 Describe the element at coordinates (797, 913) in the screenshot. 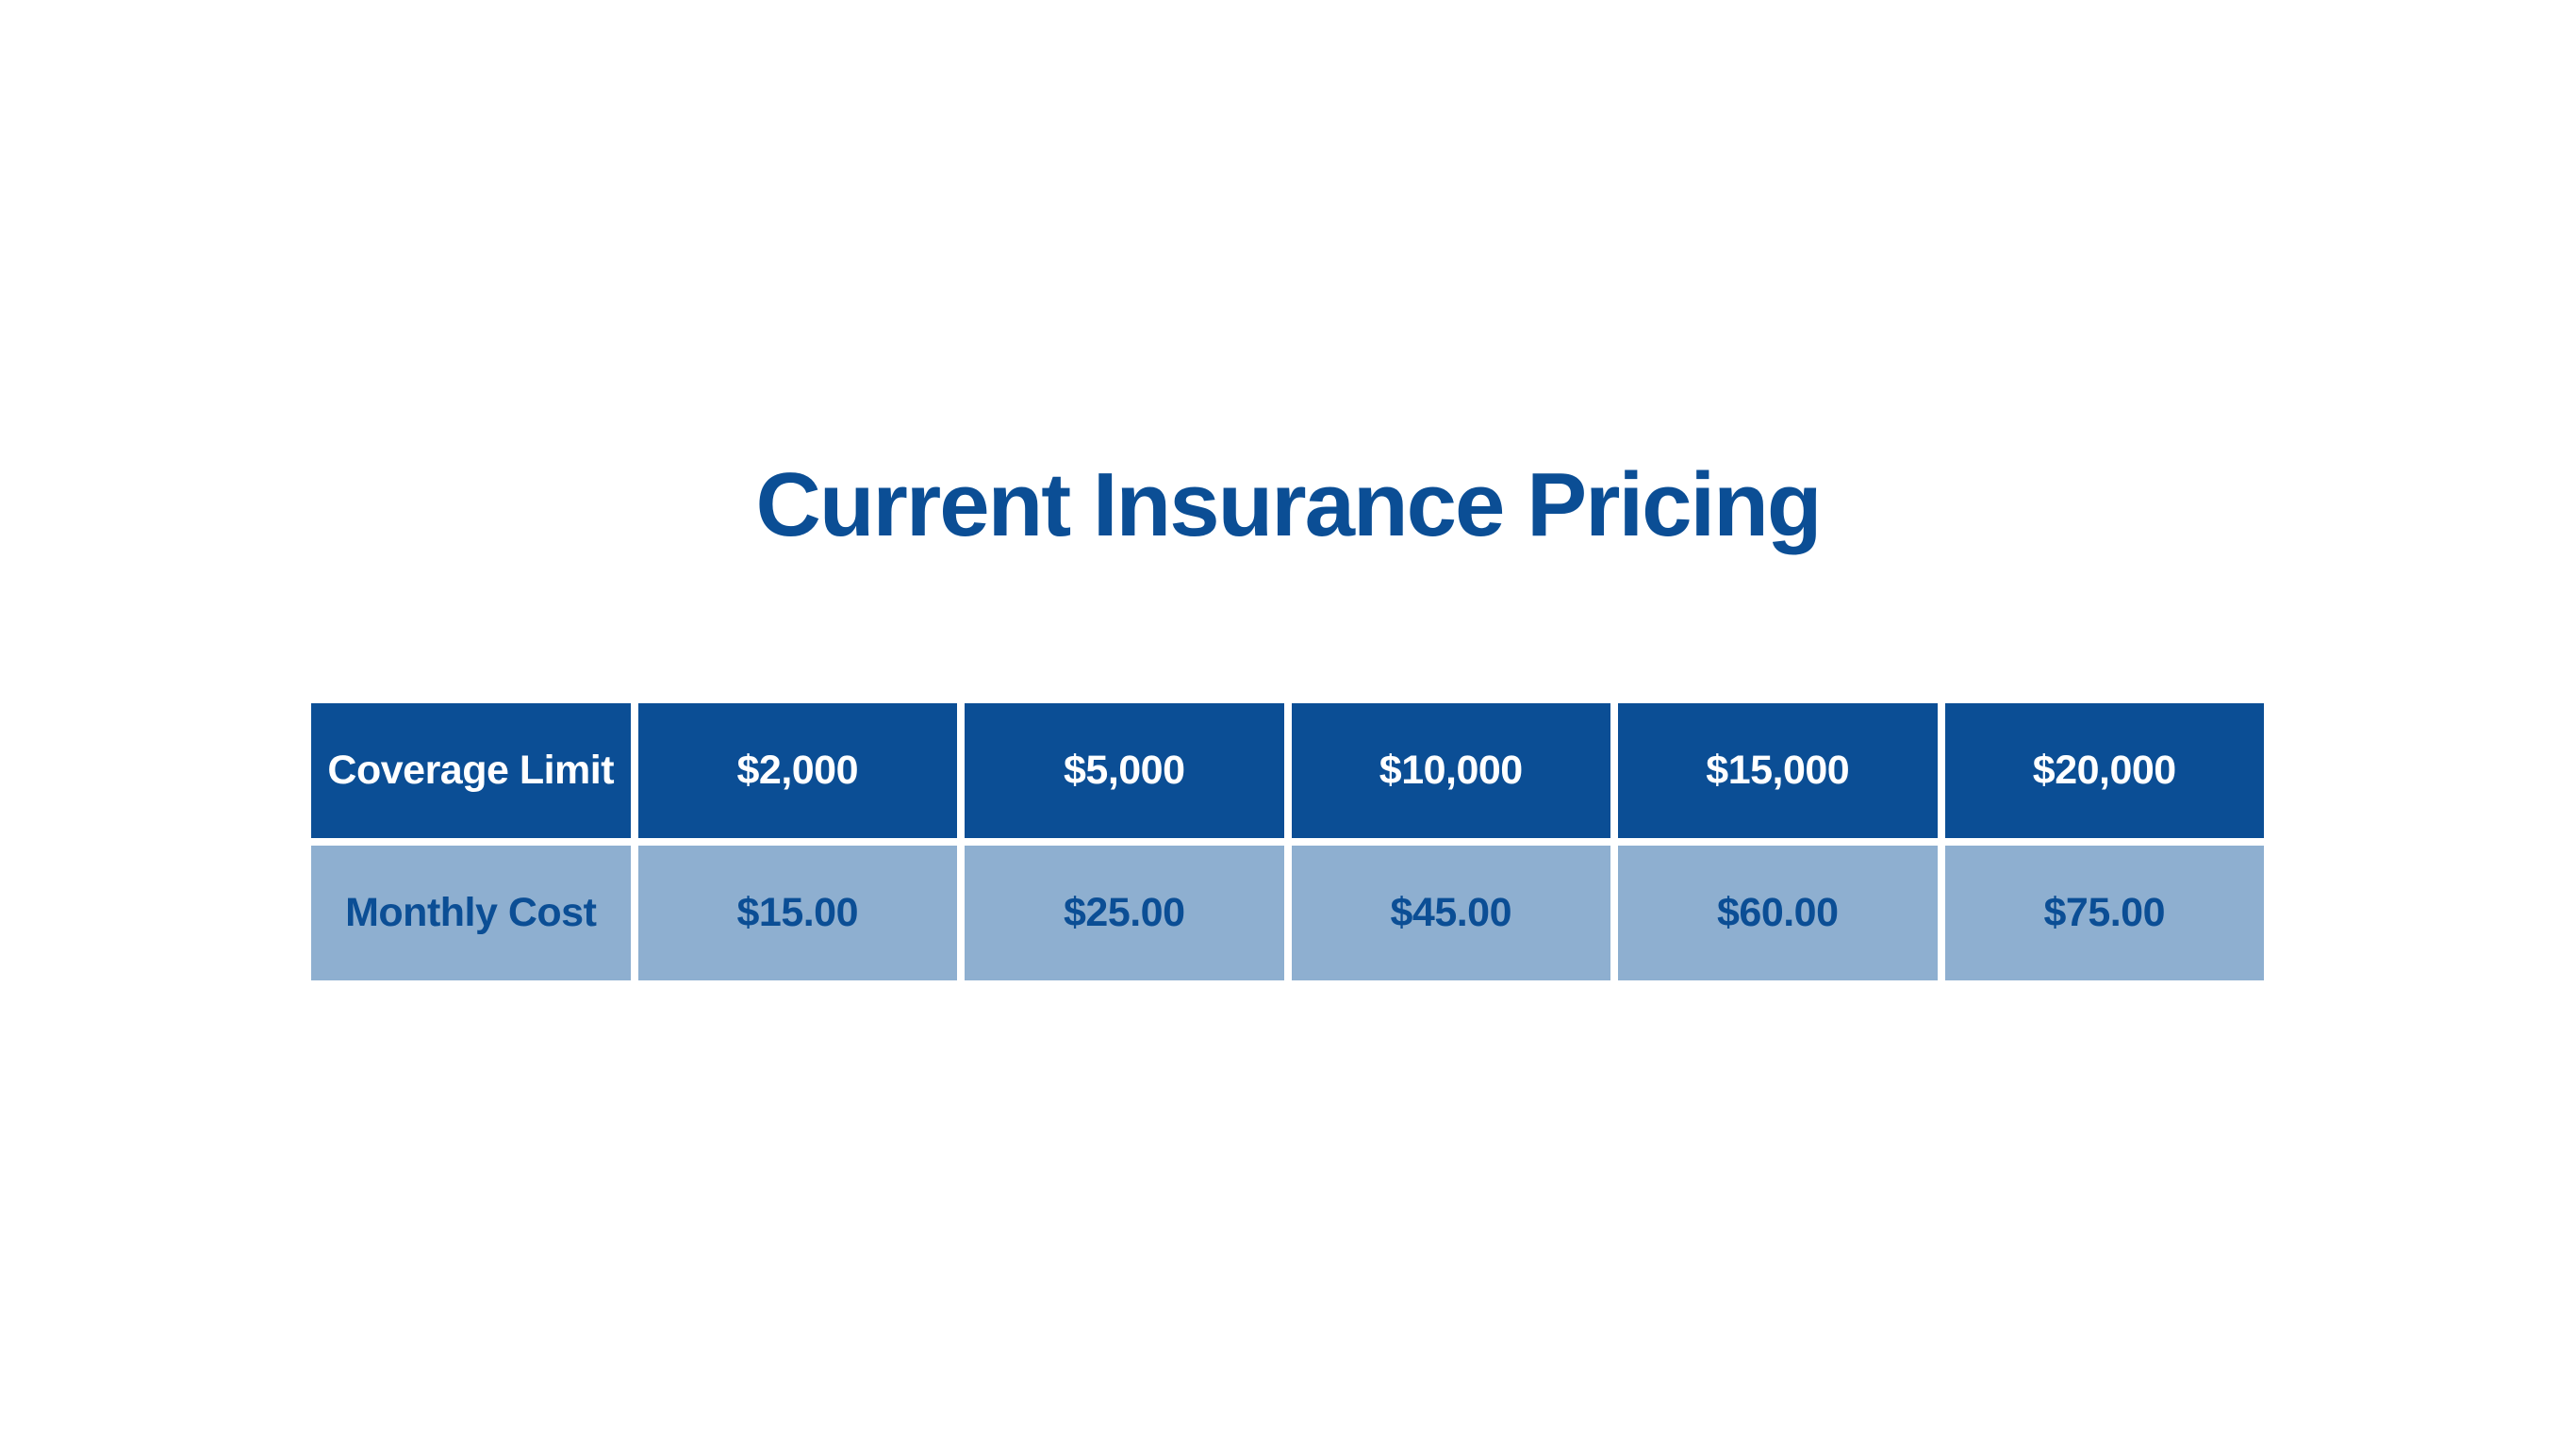

I see `table-cell-cost-15: $15.00` at that location.